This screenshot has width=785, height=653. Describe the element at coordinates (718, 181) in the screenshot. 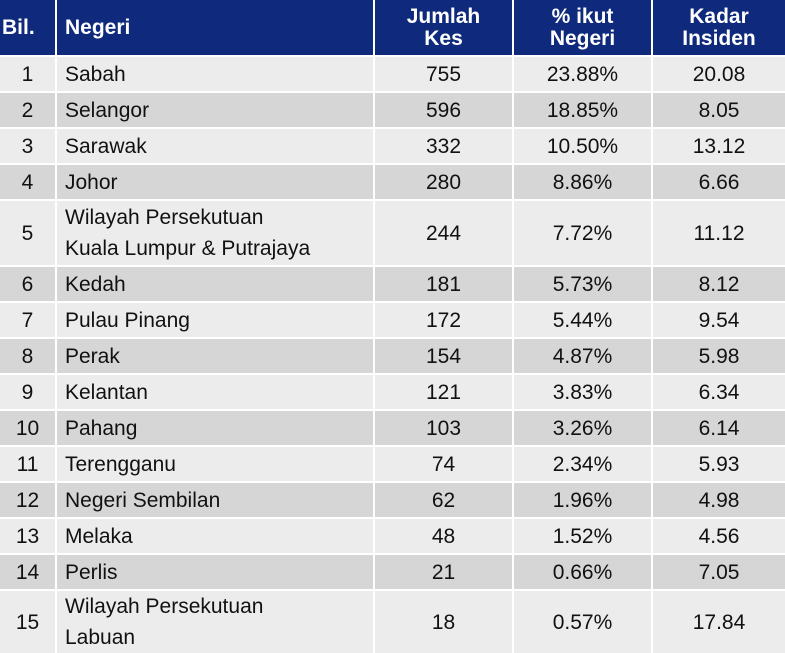

I see `cell-kadar-insiden: 6.66` at that location.